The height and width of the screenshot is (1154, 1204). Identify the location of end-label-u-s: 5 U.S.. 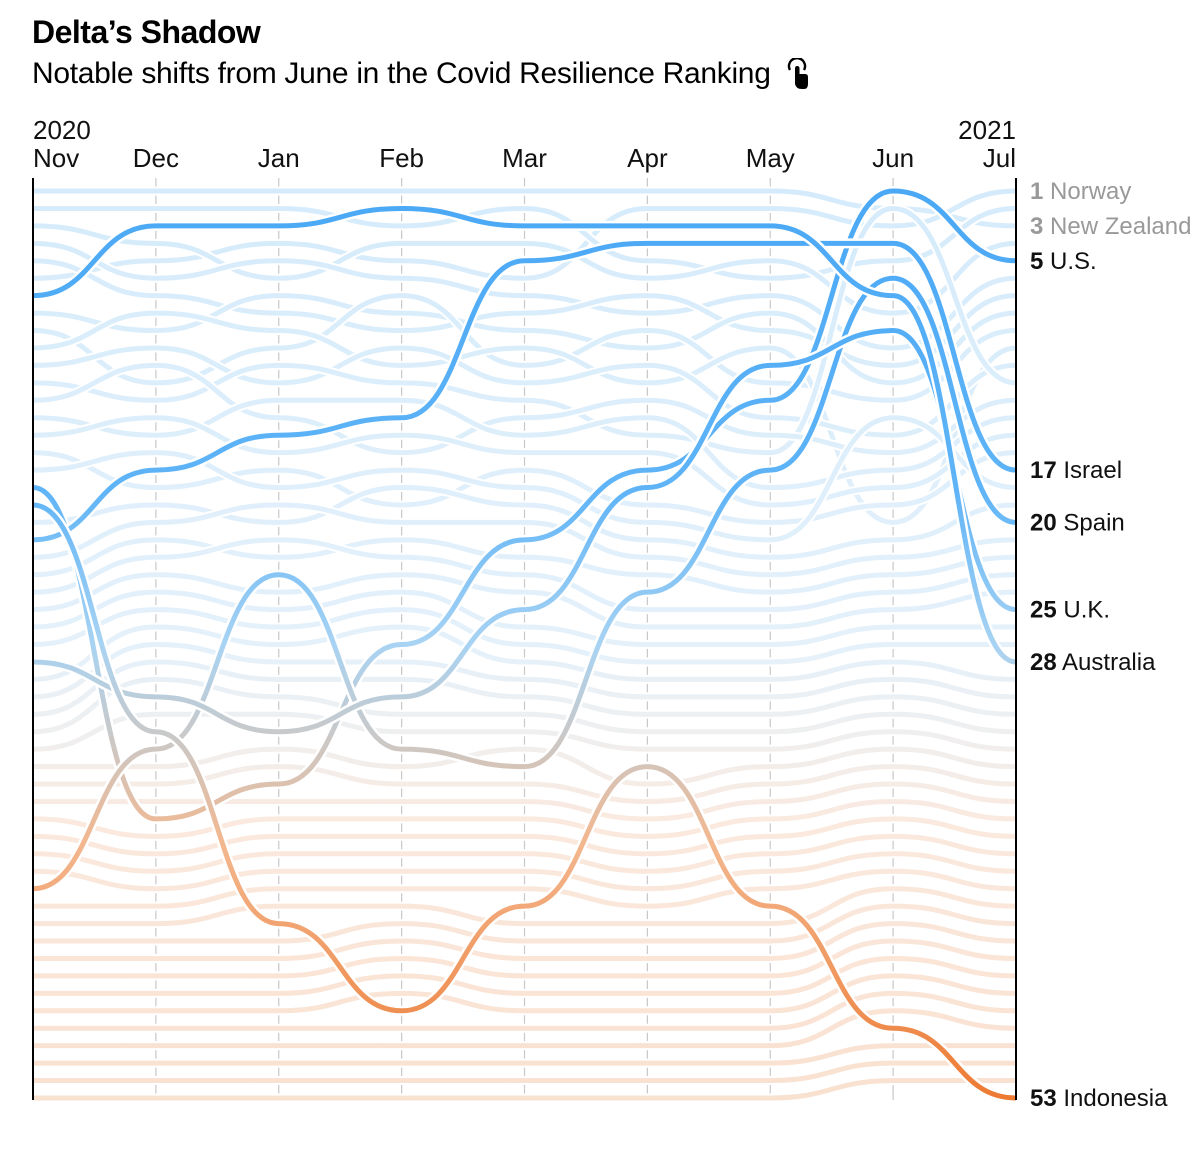
(1063, 261).